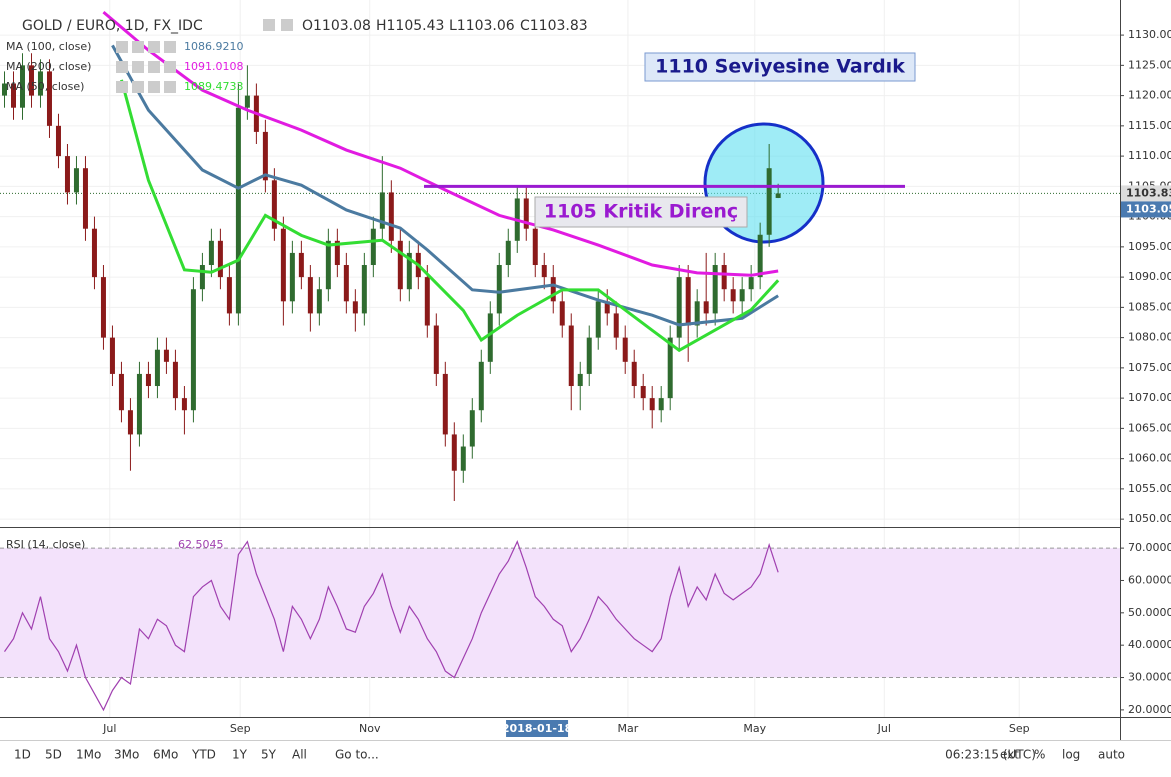 The width and height of the screenshot is (1171, 777). What do you see at coordinates (112, 26) in the screenshot?
I see `chart-title: GOLD / EURO, 1D, FX_IDC` at bounding box center [112, 26].